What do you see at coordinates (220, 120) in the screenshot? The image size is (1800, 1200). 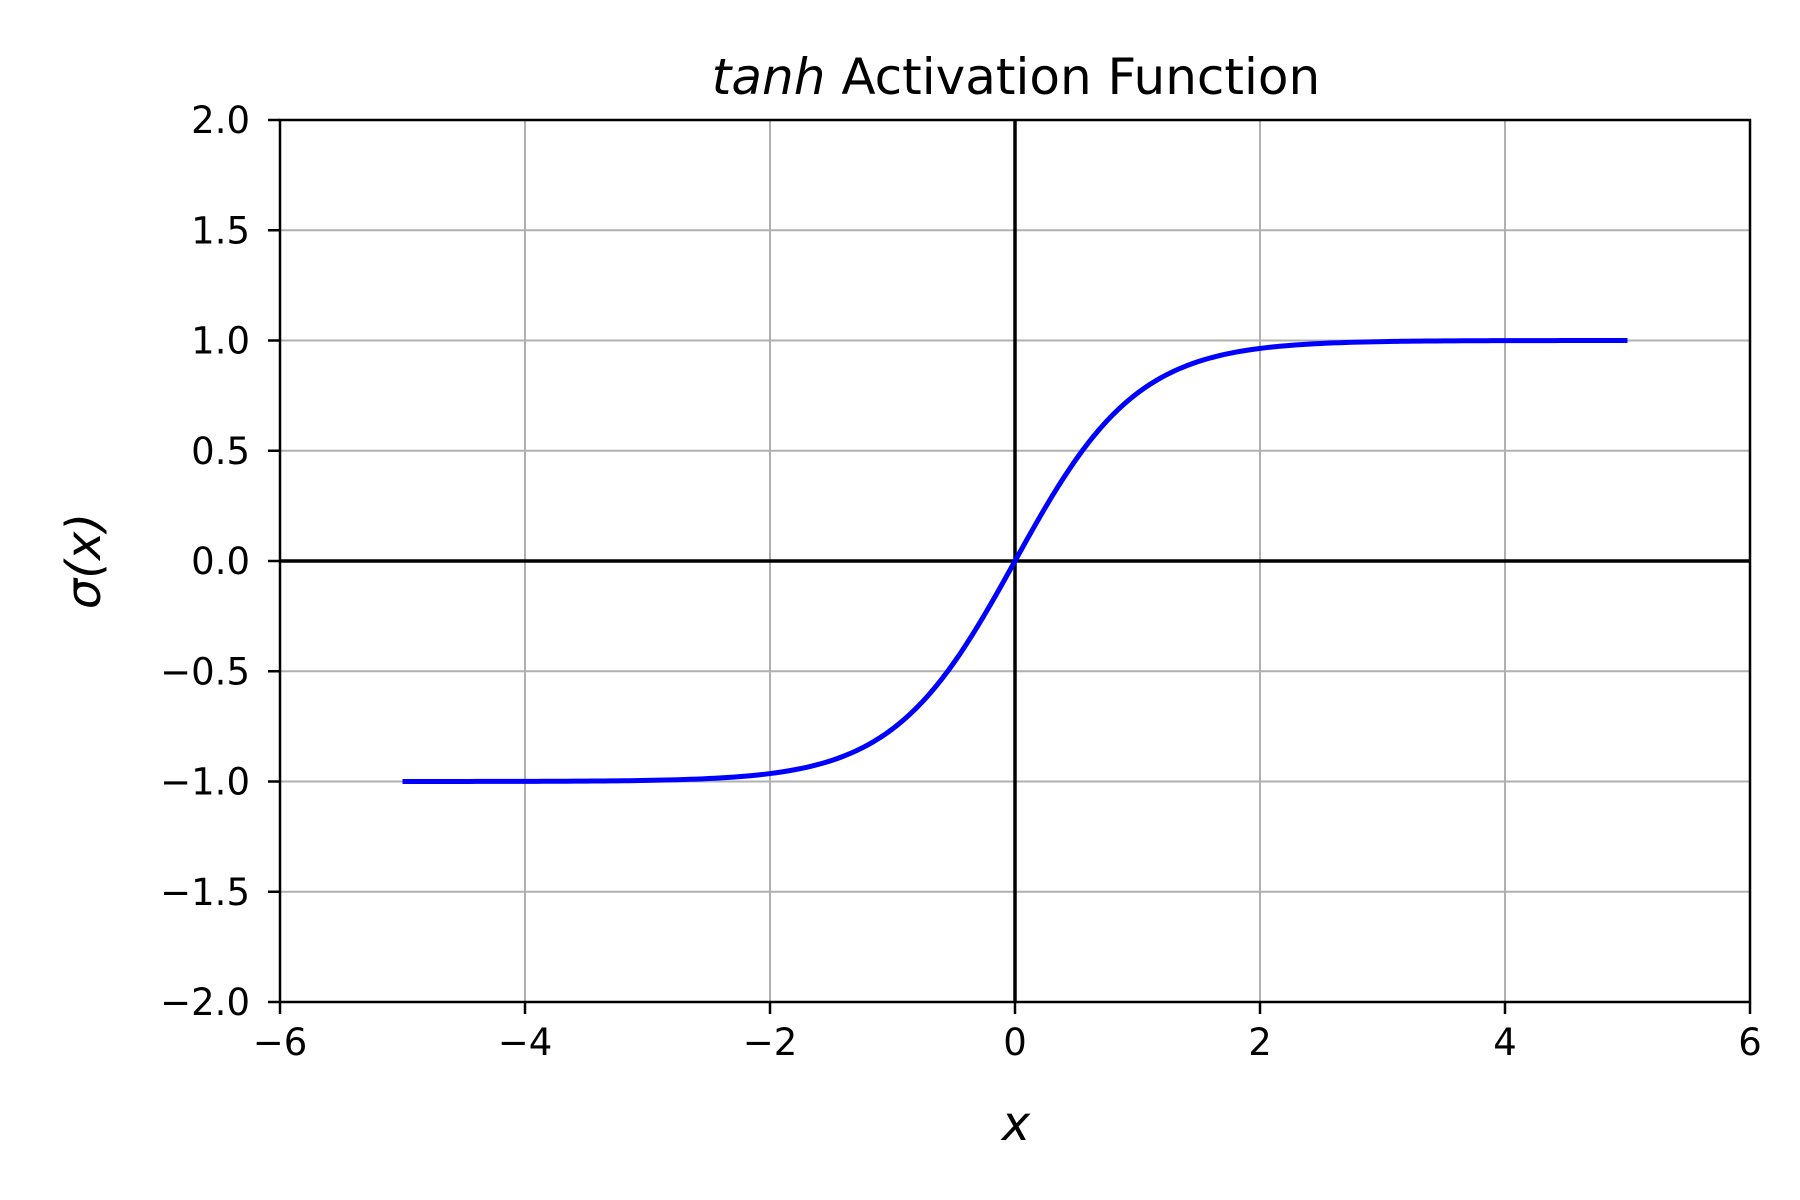 I see `y-tick-label: 2.0` at bounding box center [220, 120].